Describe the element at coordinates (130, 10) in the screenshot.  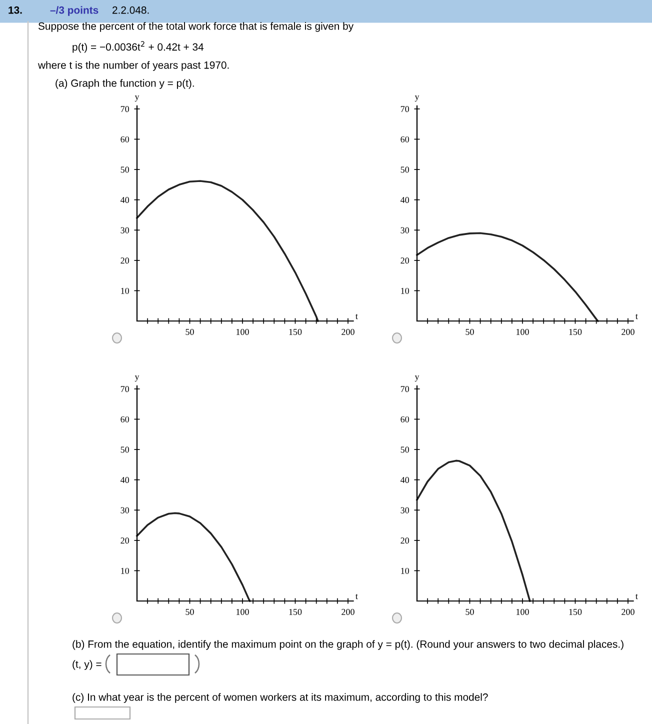
I see `text: 2.2.048.` at that location.